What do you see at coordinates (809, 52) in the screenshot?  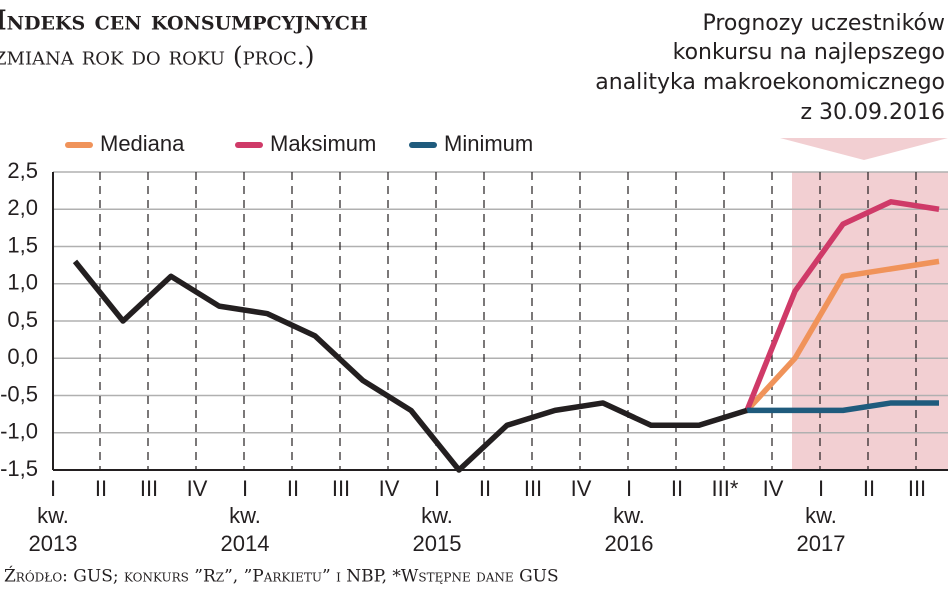 I see `annotation: konkursu na najlepszego` at bounding box center [809, 52].